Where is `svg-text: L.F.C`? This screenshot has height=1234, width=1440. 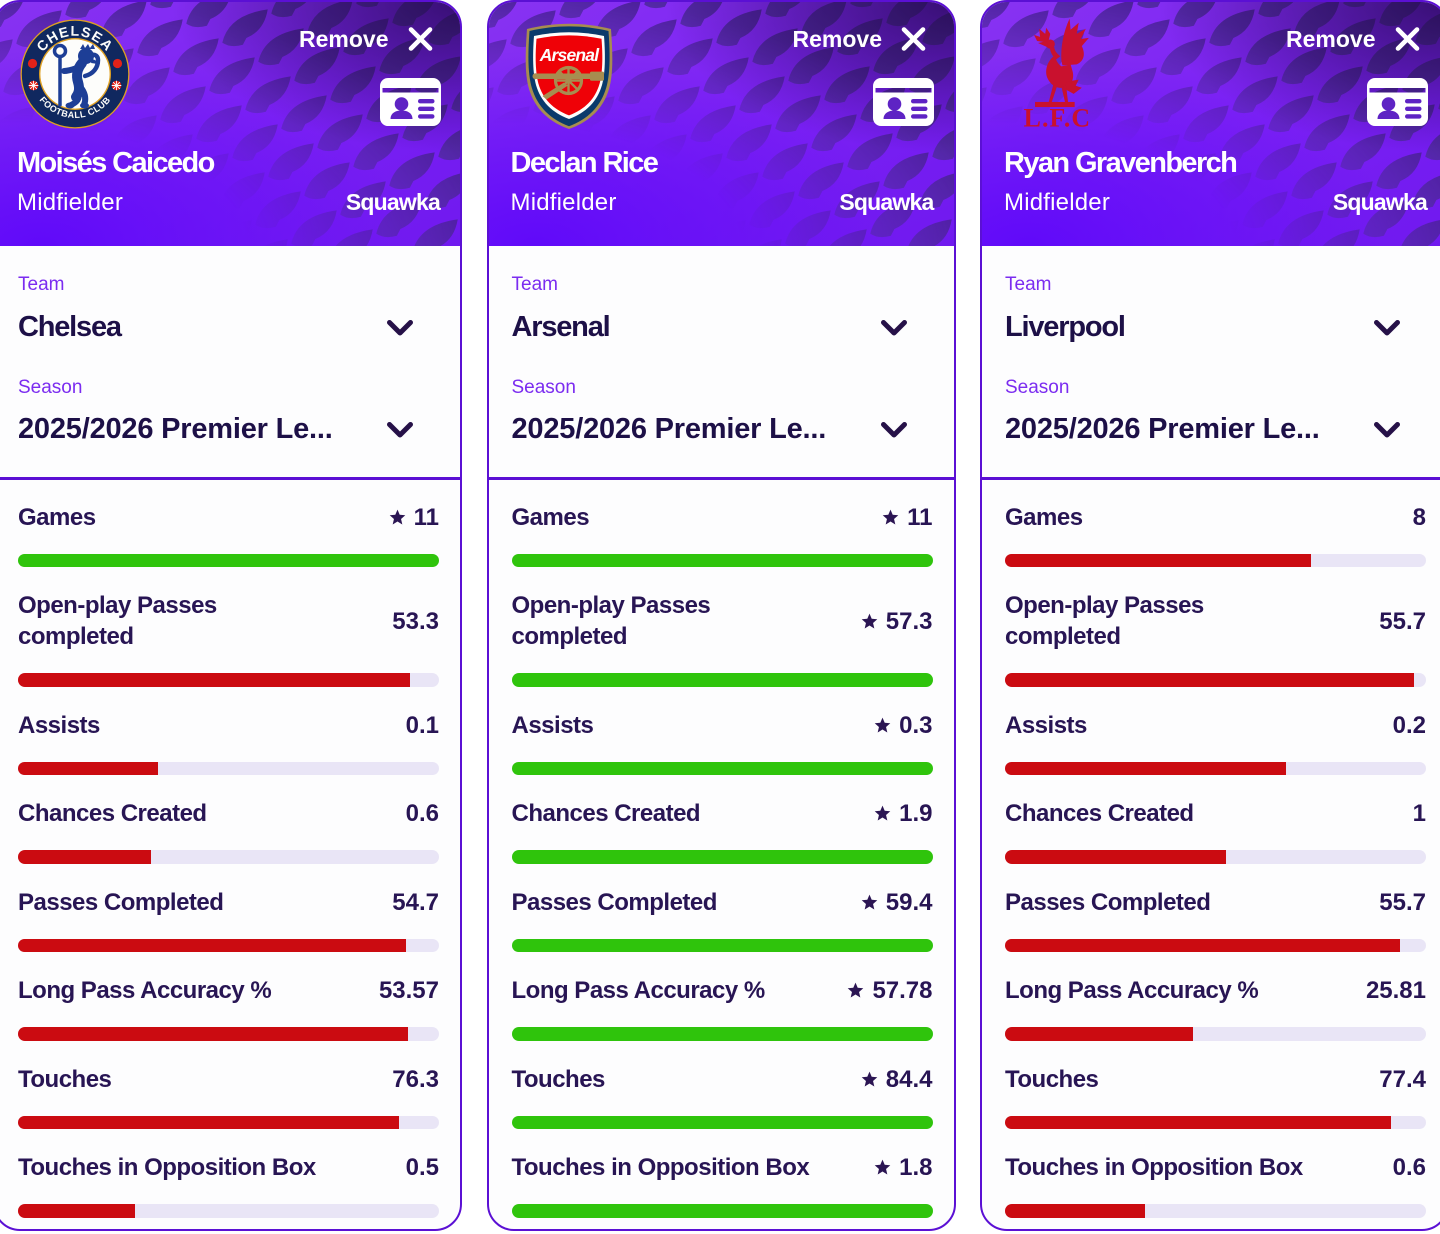
svg-text: L.F.C is located at coordinates (1057, 117).